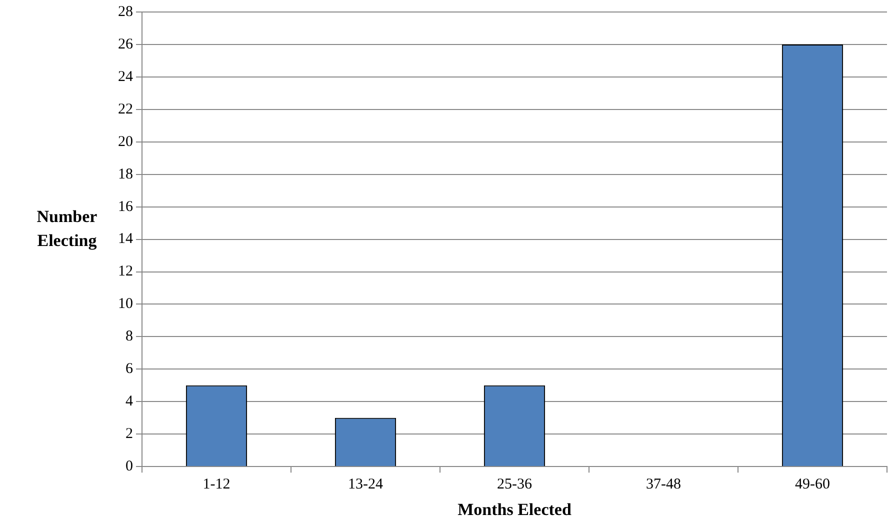  I want to click on x-axis-title: Months Elected, so click(515, 510).